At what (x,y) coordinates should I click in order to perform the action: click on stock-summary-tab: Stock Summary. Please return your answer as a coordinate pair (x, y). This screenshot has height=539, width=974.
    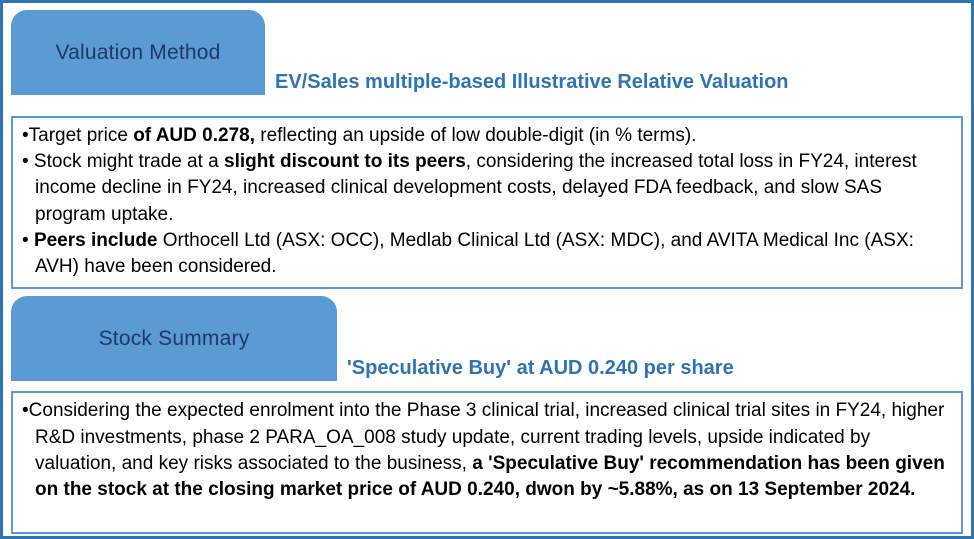
    Looking at the image, I should click on (174, 339).